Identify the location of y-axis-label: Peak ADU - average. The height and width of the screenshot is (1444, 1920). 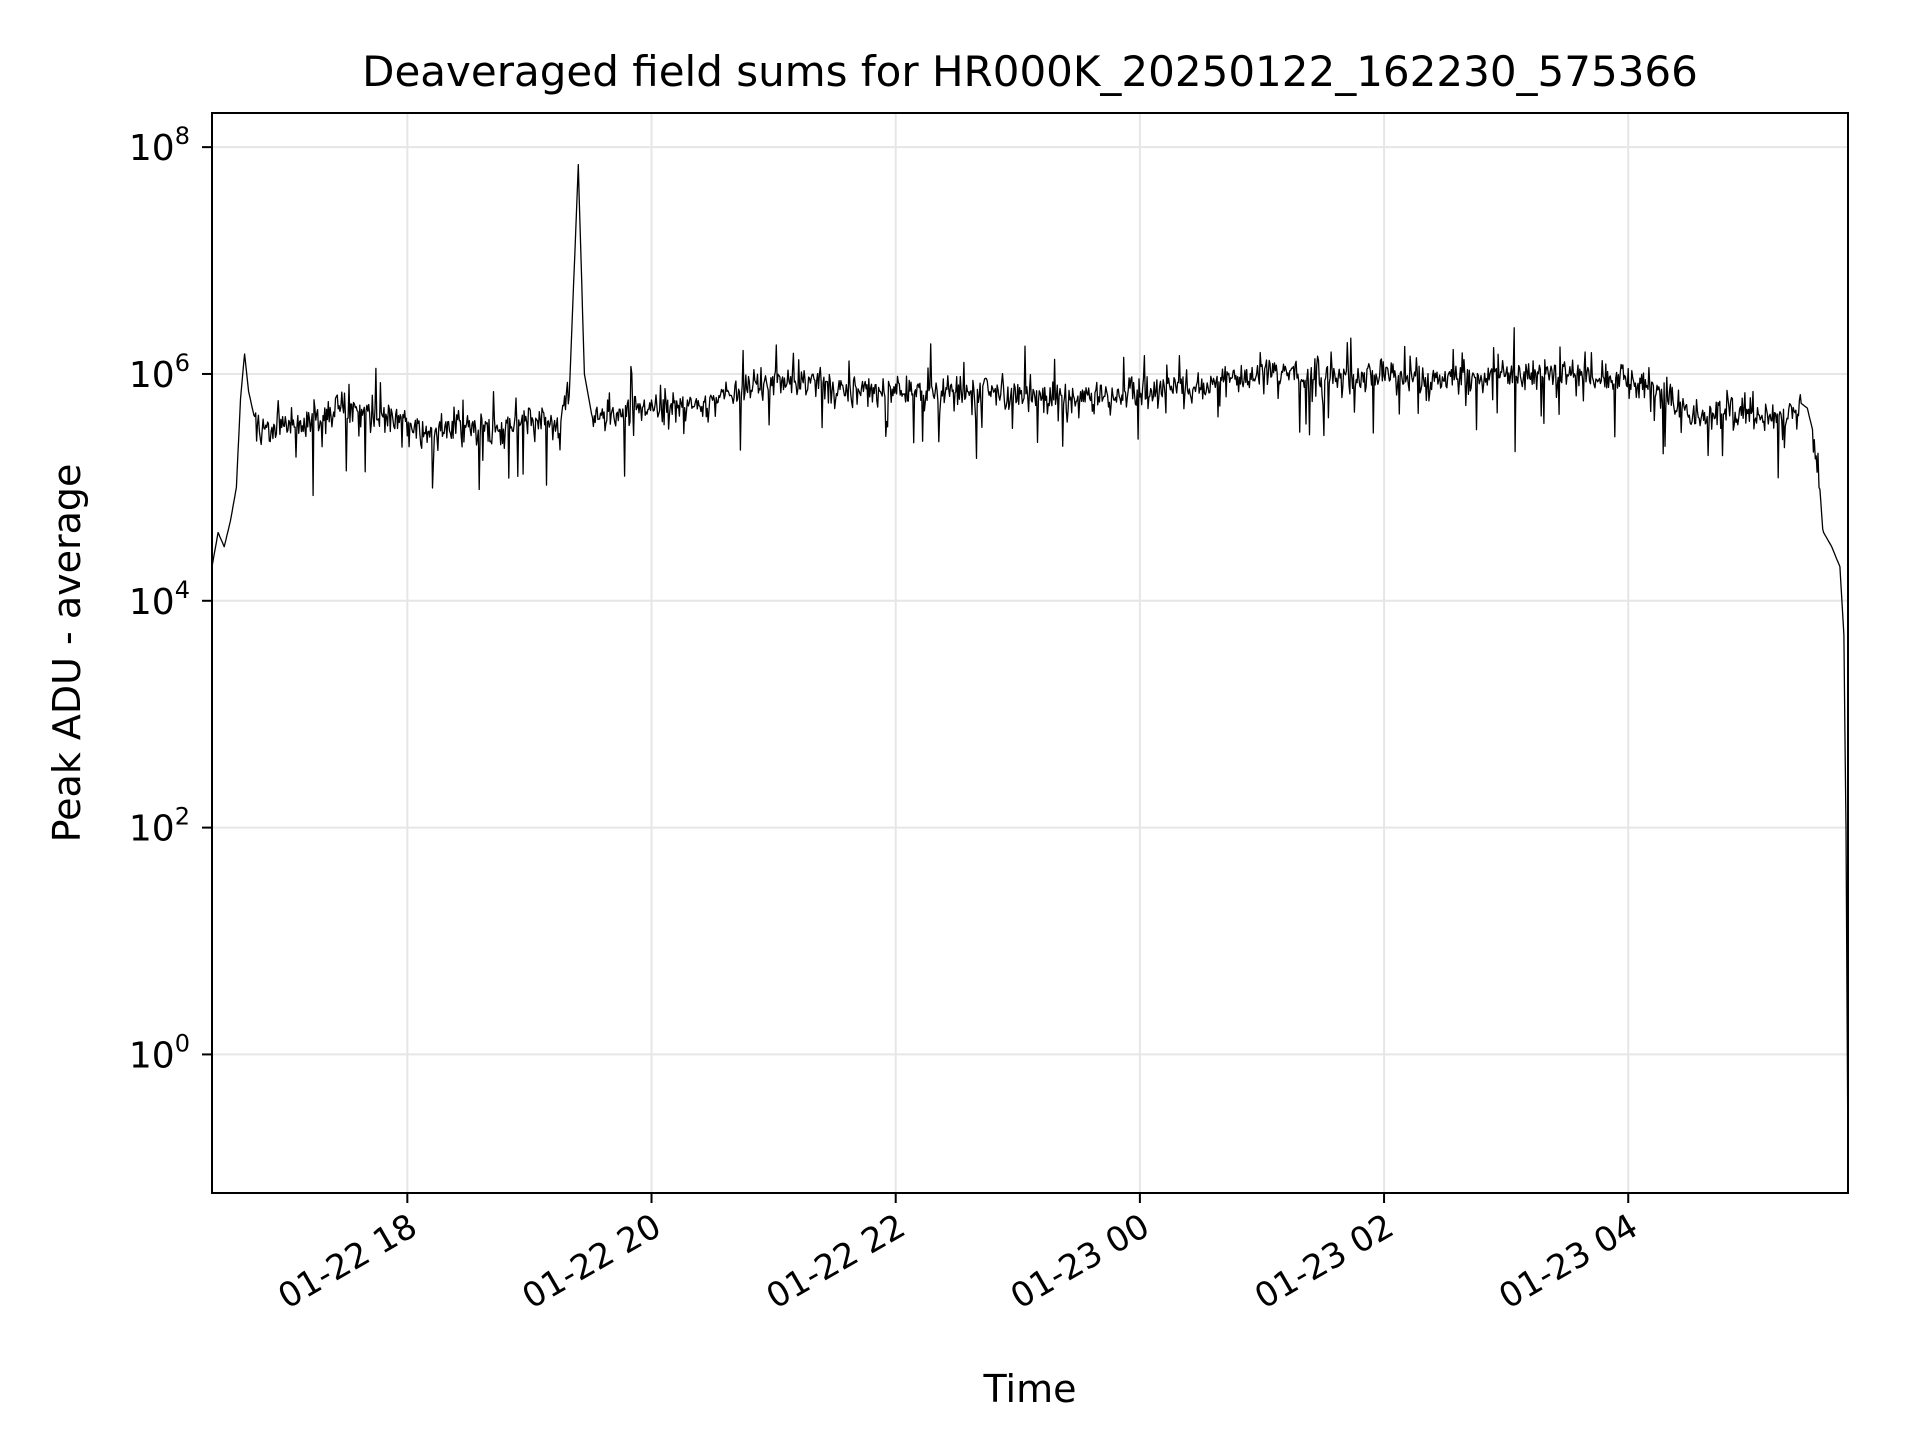
(67, 653).